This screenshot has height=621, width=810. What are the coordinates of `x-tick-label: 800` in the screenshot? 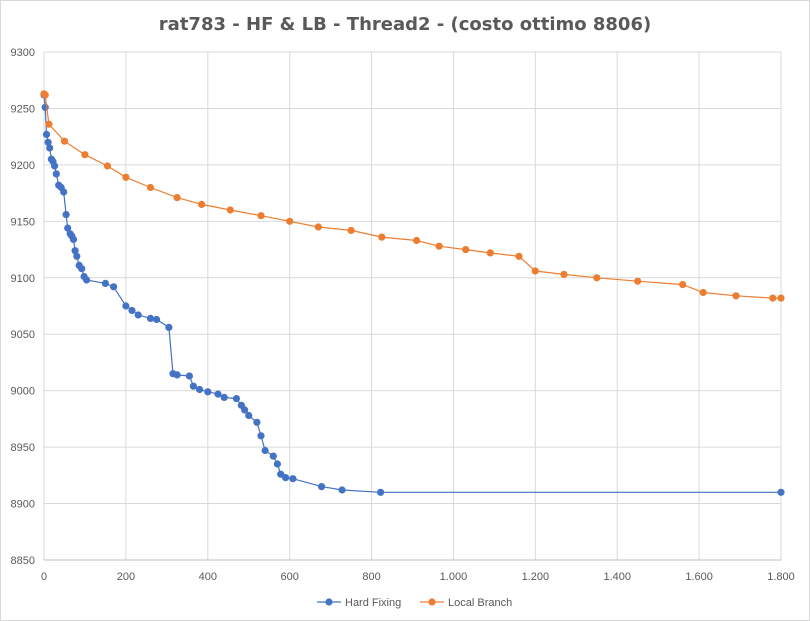 It's located at (371, 577).